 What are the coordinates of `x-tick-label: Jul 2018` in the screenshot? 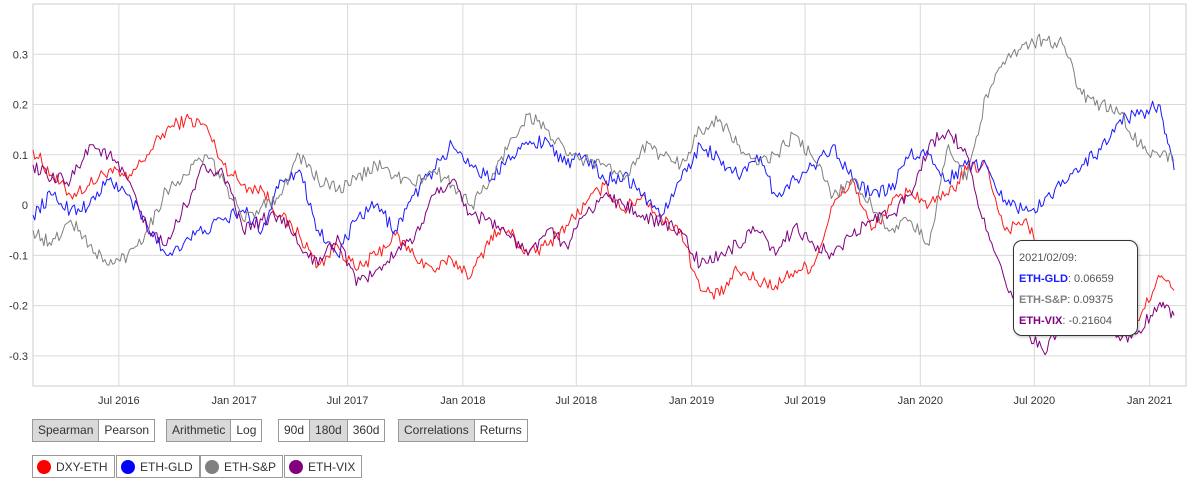 It's located at (576, 401).